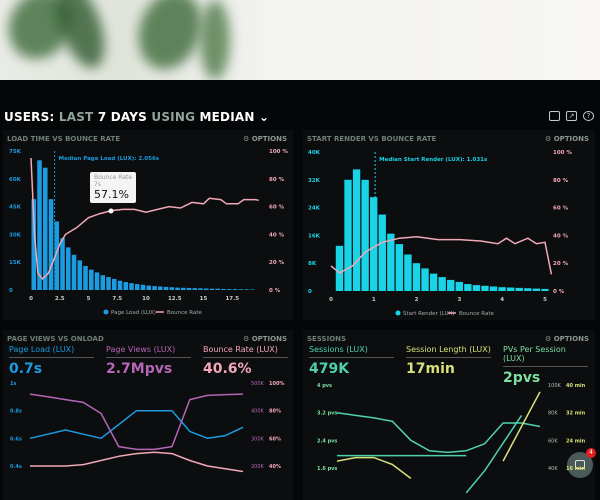 This screenshot has width=600, height=500. What do you see at coordinates (264, 117) in the screenshot?
I see `chevron-down-icon: ⌄` at bounding box center [264, 117].